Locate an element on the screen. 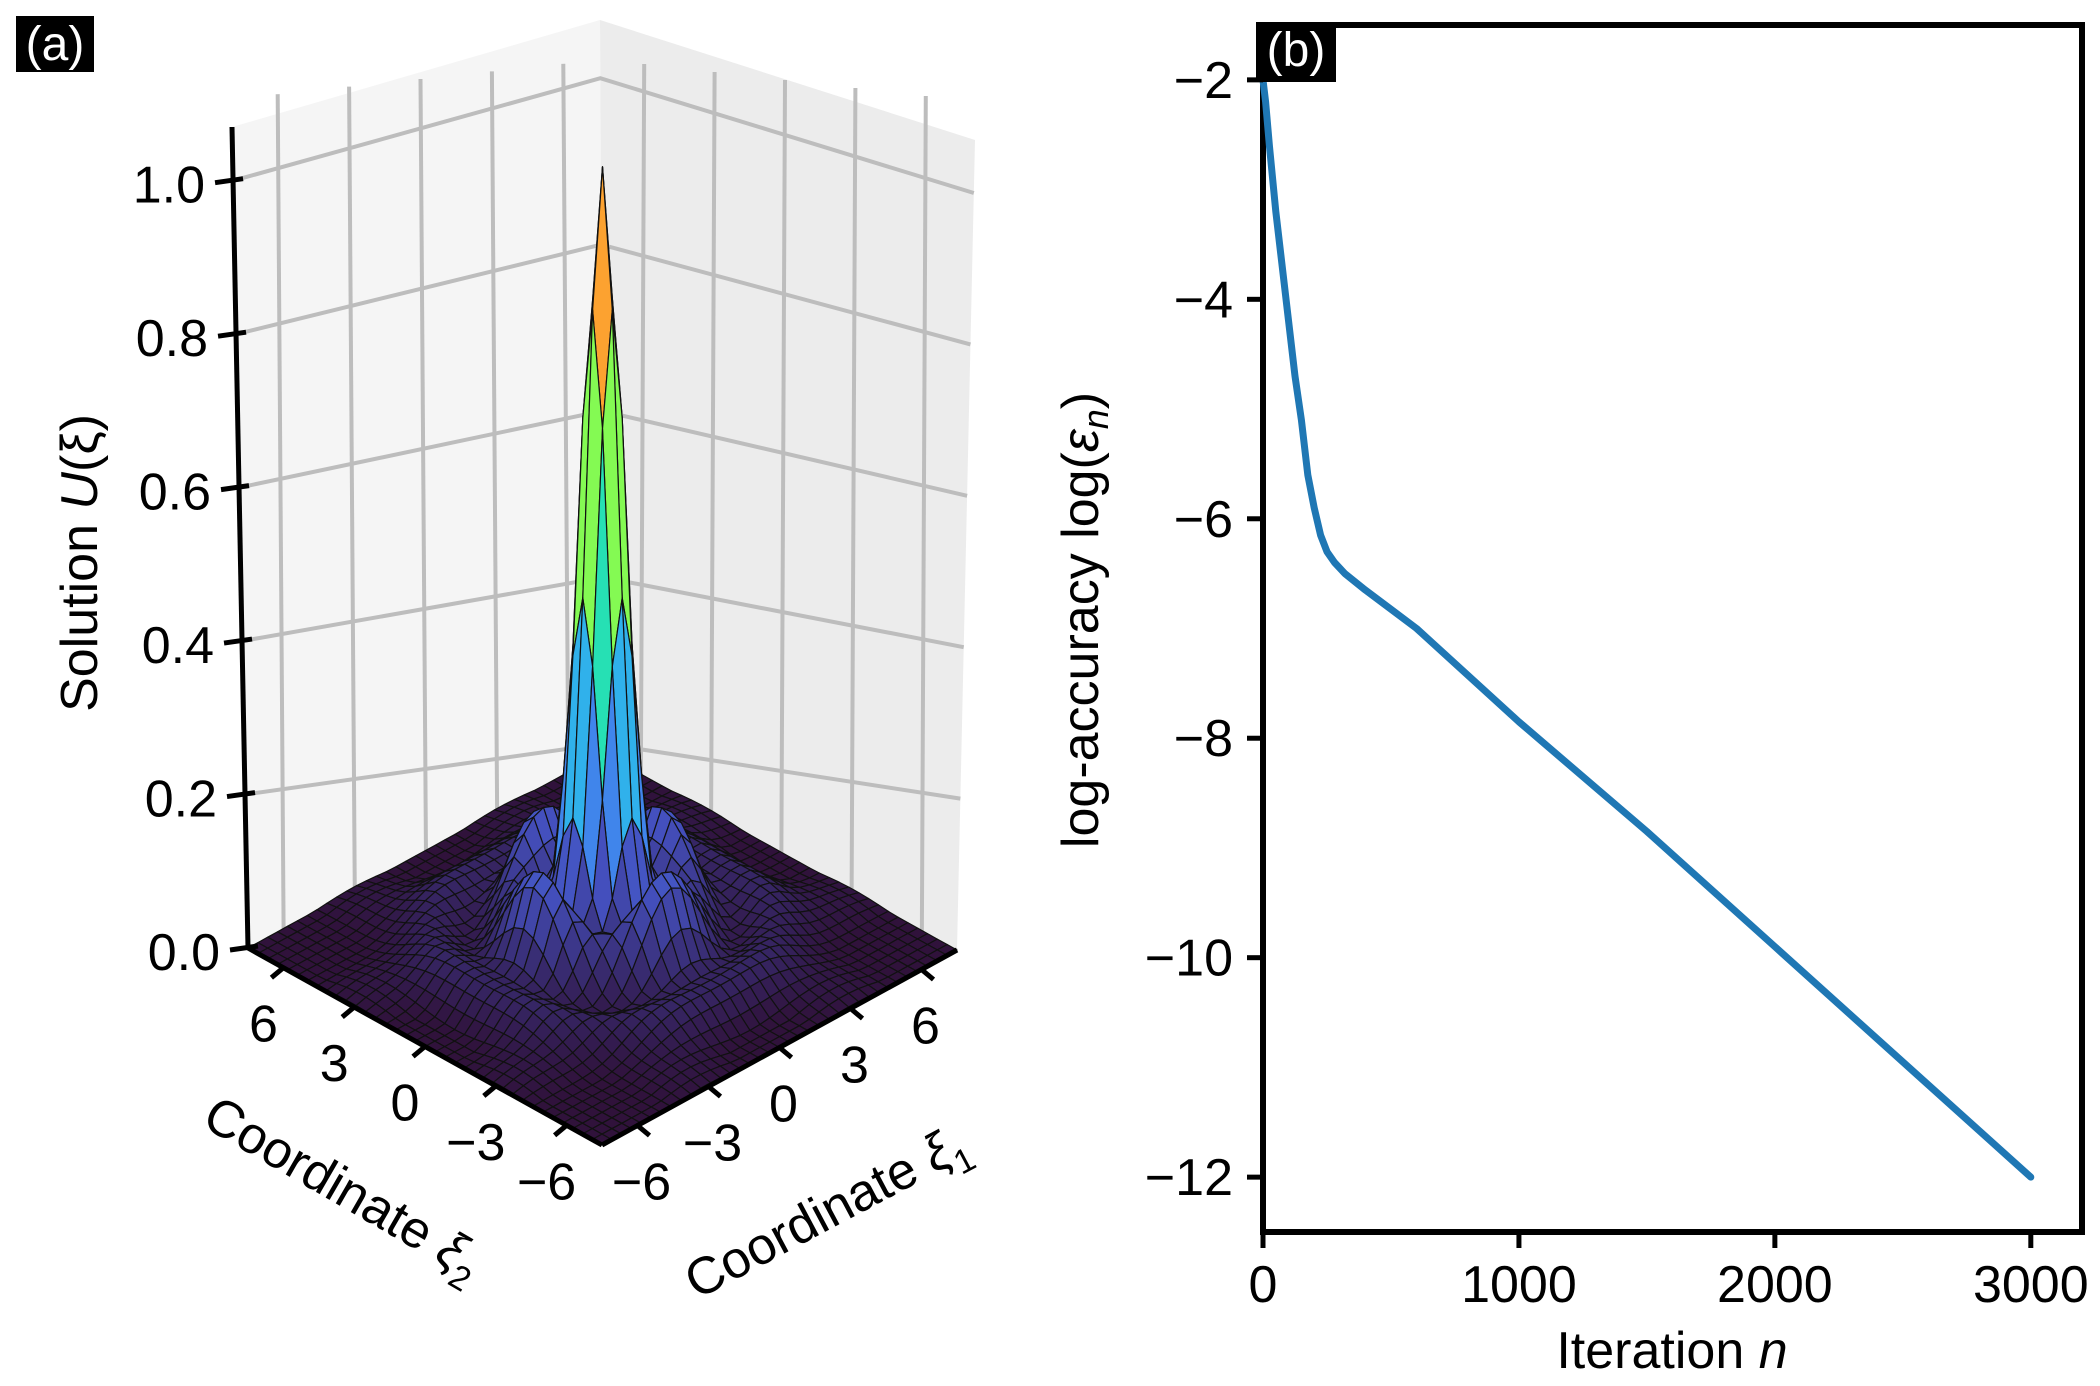 The height and width of the screenshot is (1386, 2100). x-ticks: 0 1000 2000 3000 is located at coordinates (1669, 1273).